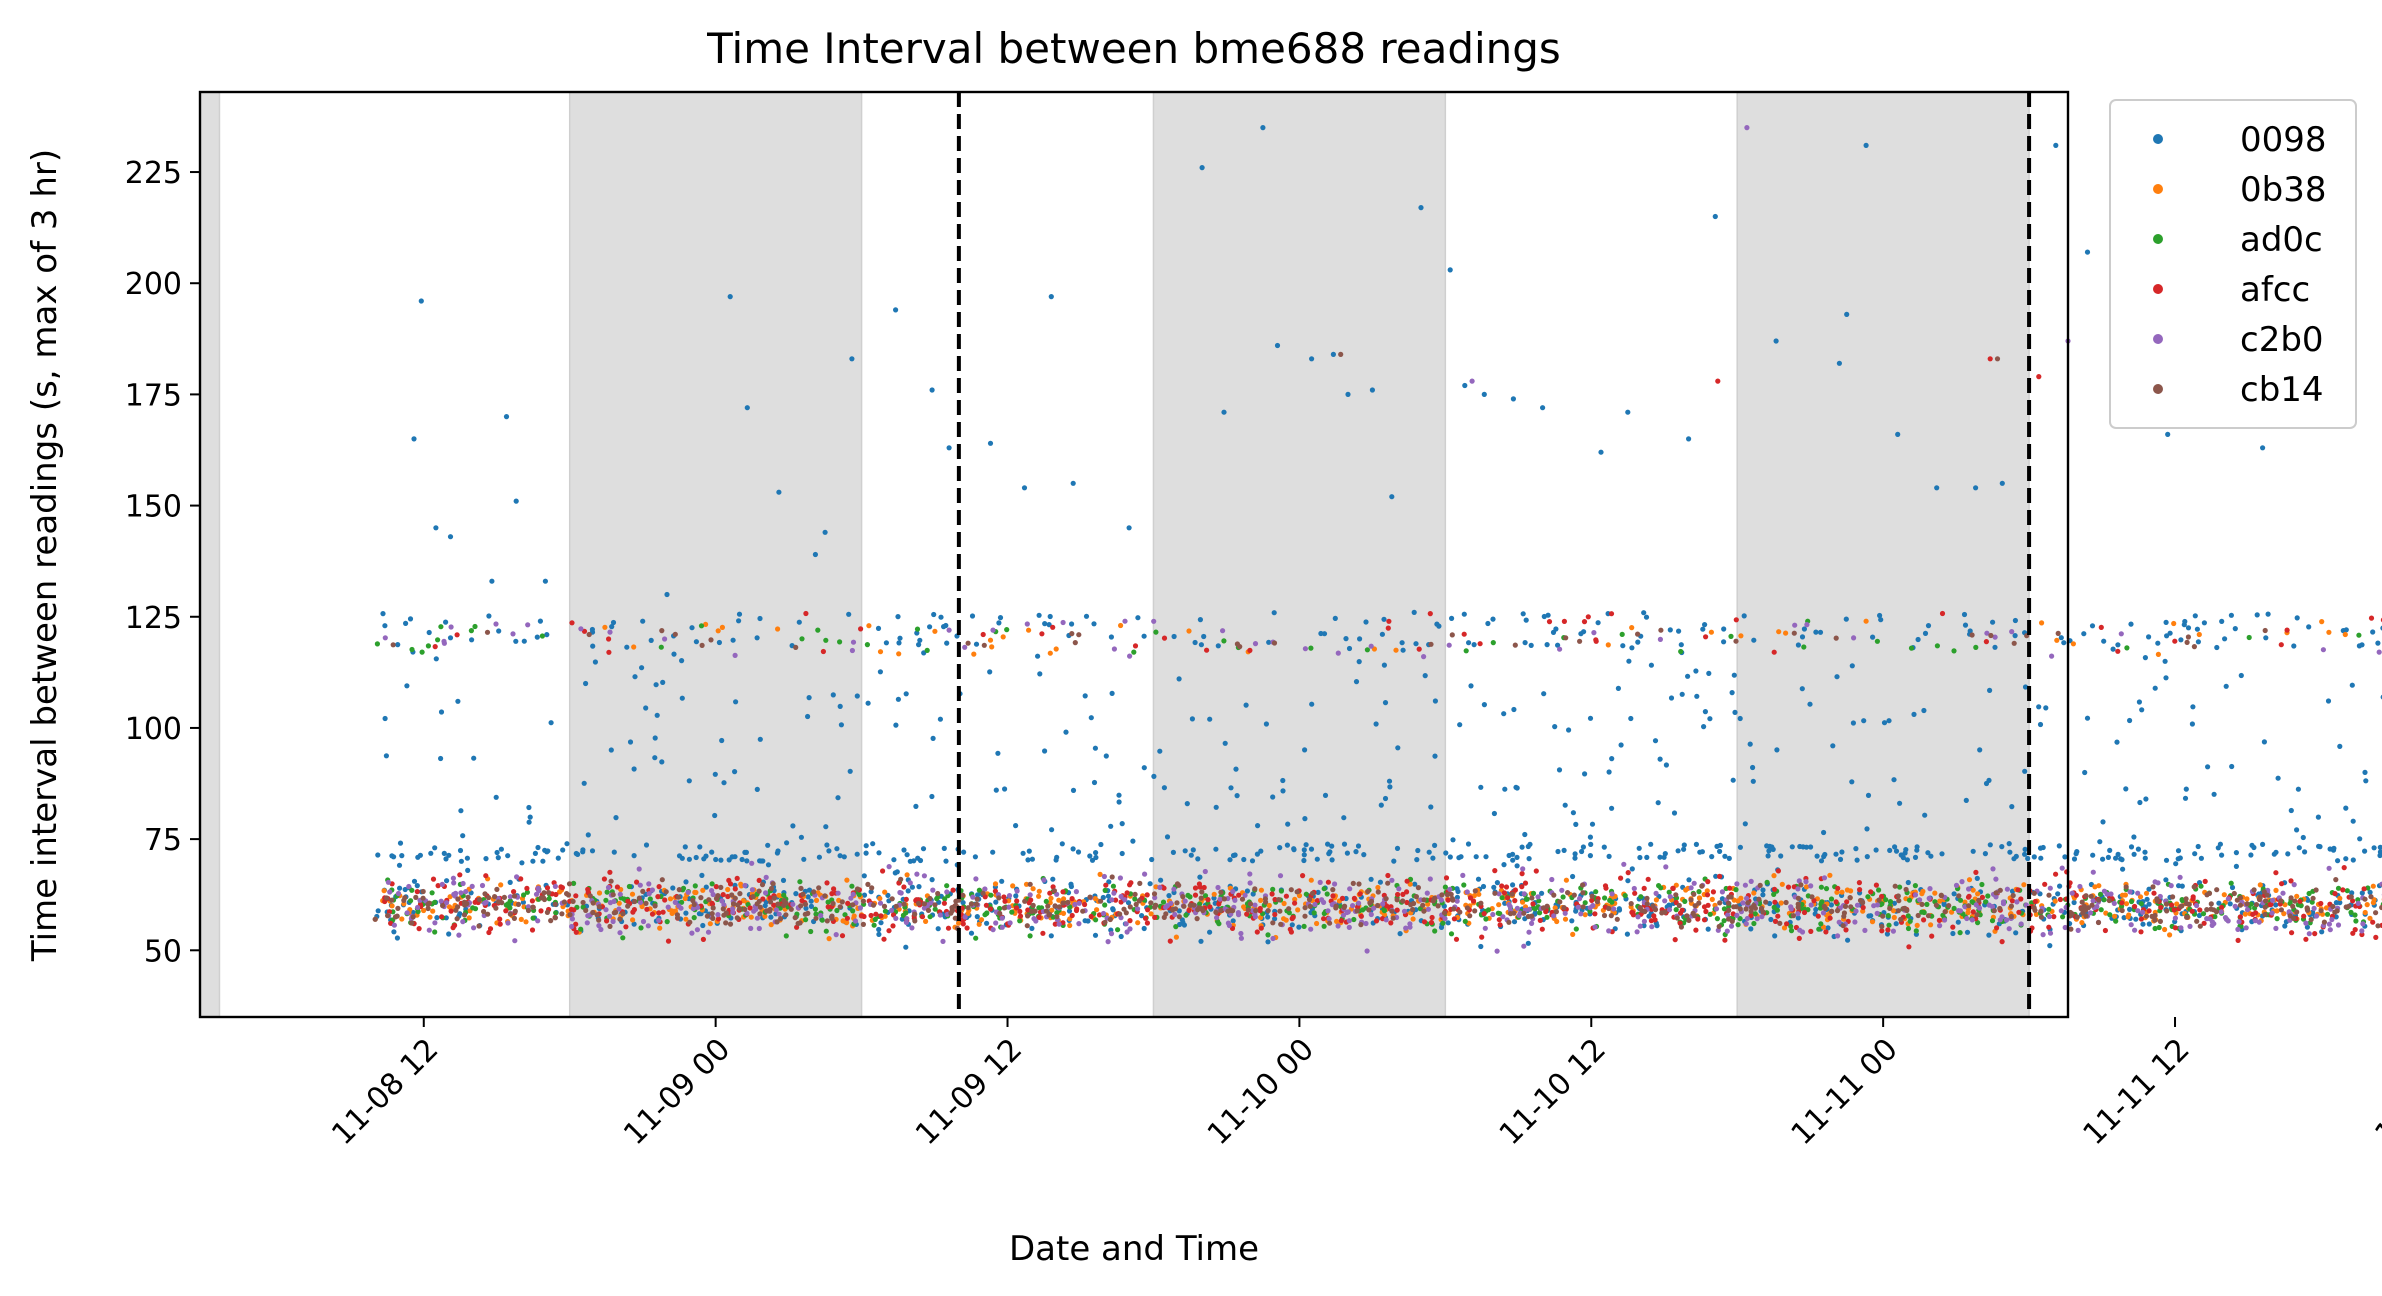  I want to click on outlier-afcc, so click(1990, 359).